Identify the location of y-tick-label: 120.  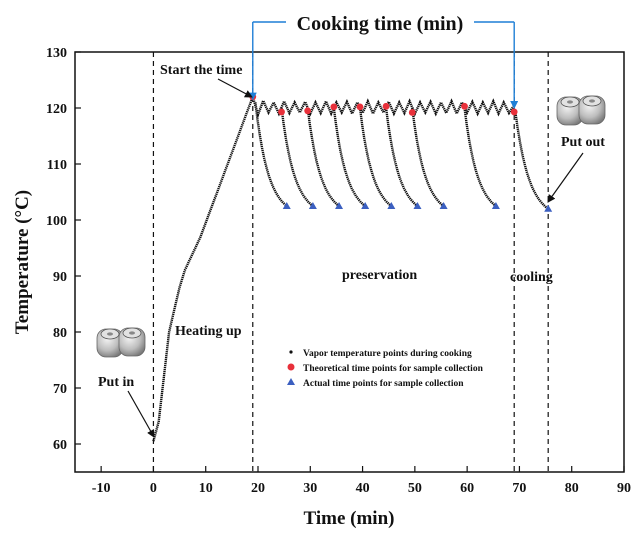
(56, 109).